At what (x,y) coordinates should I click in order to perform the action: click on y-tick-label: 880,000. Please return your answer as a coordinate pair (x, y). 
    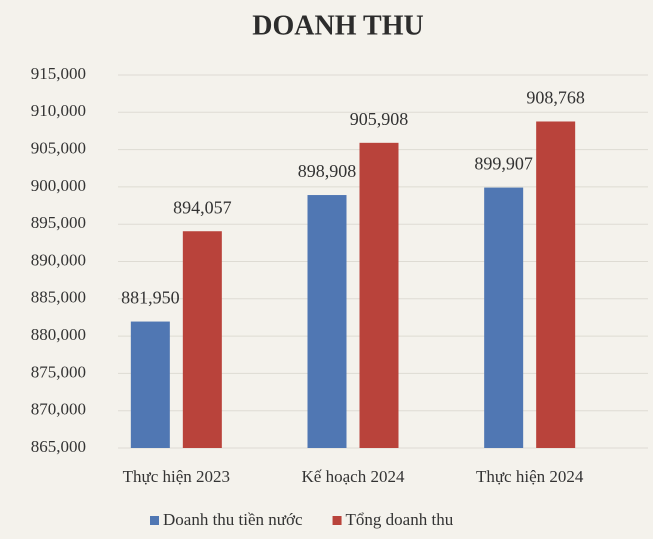
    Looking at the image, I should click on (58, 334).